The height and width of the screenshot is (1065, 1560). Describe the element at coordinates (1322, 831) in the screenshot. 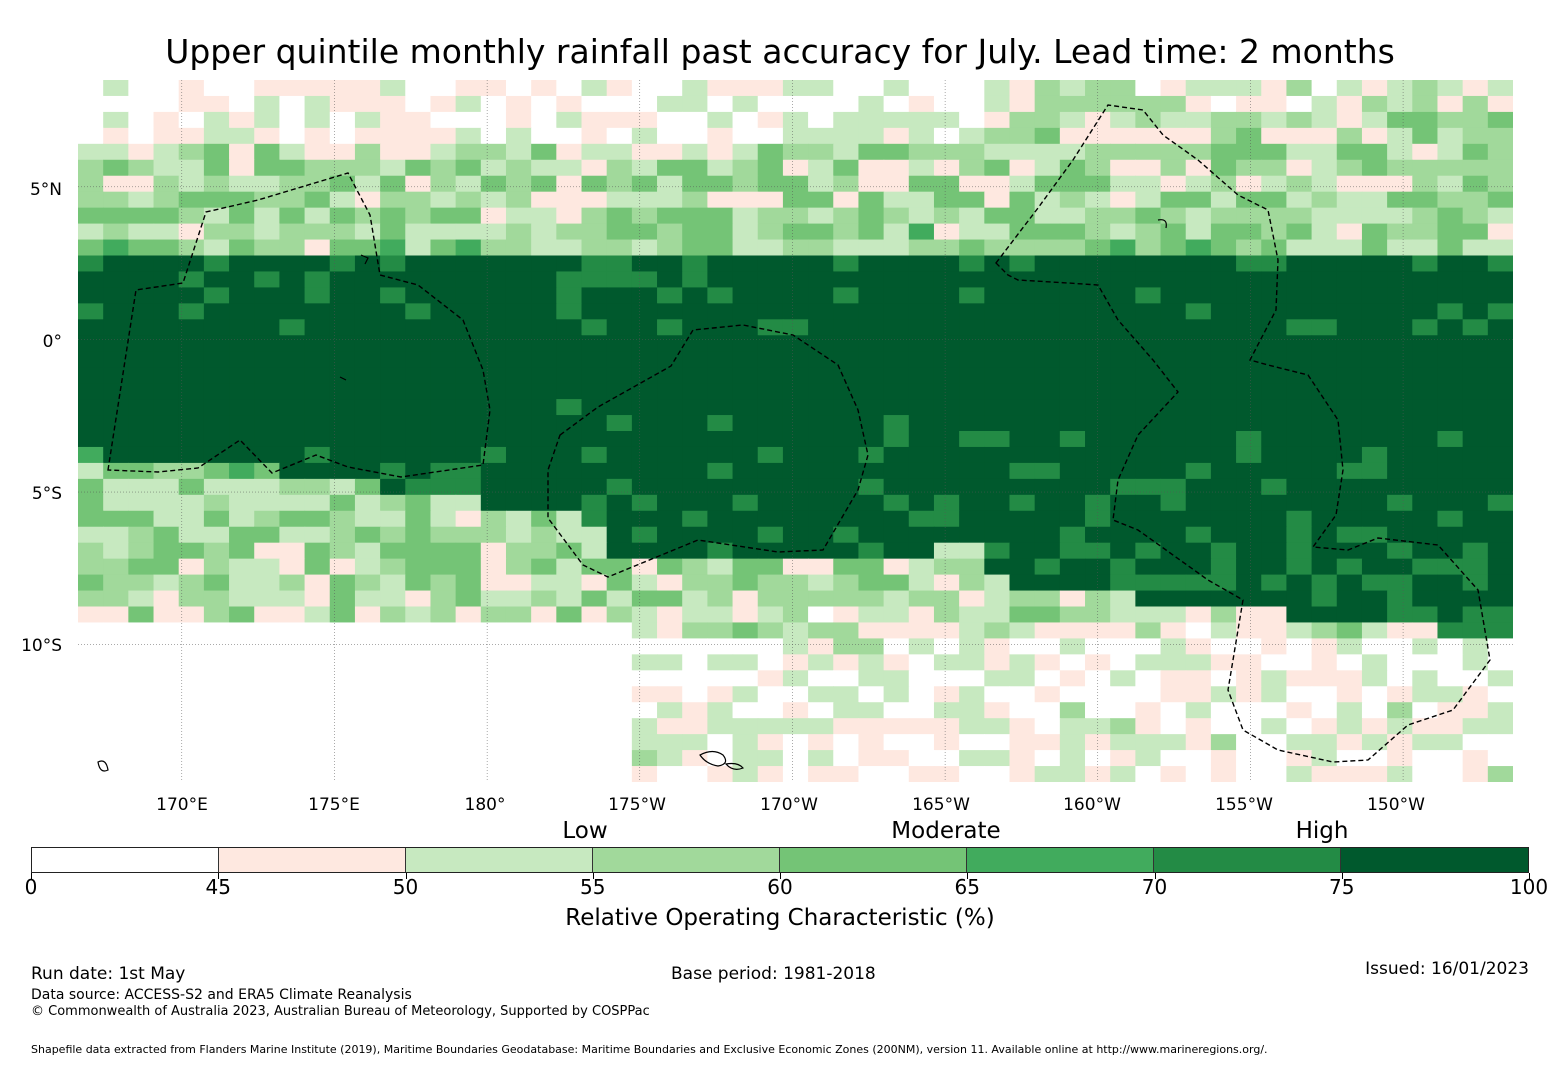

I see `category-high: High` at that location.